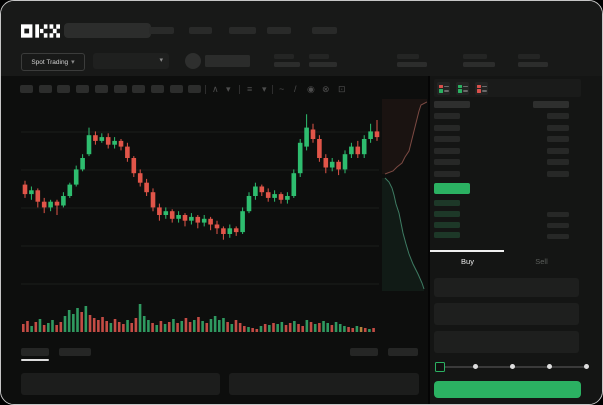  What do you see at coordinates (452, 188) in the screenshot?
I see `last-price-bar` at bounding box center [452, 188].